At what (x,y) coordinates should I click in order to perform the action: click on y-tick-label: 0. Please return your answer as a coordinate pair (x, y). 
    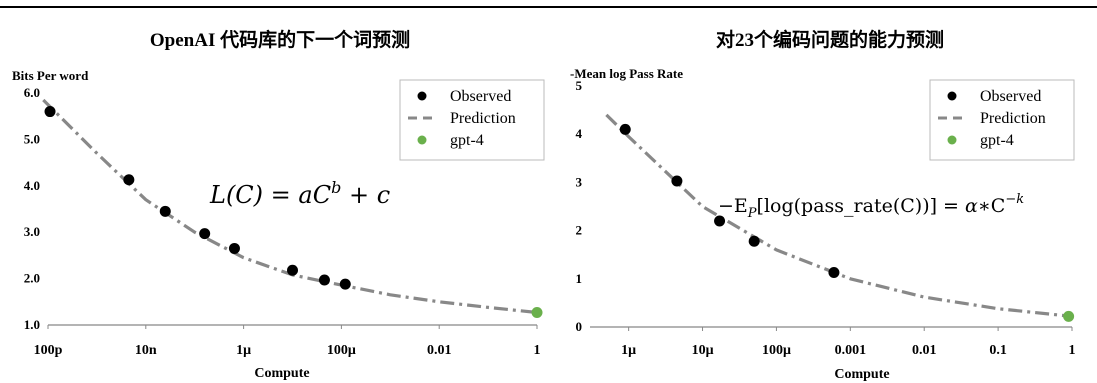
    Looking at the image, I should click on (579, 326).